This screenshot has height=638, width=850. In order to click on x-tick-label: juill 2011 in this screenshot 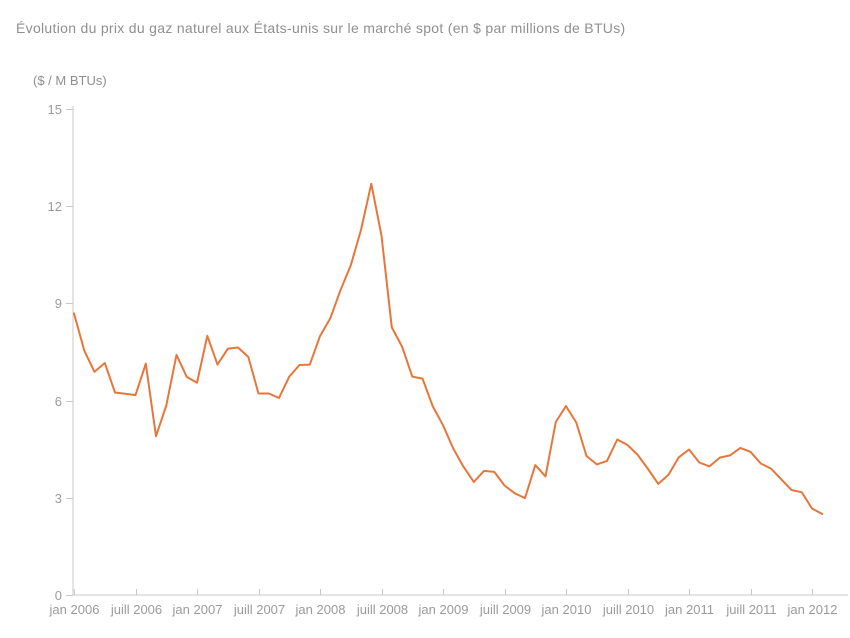, I will do `click(750, 609)`.